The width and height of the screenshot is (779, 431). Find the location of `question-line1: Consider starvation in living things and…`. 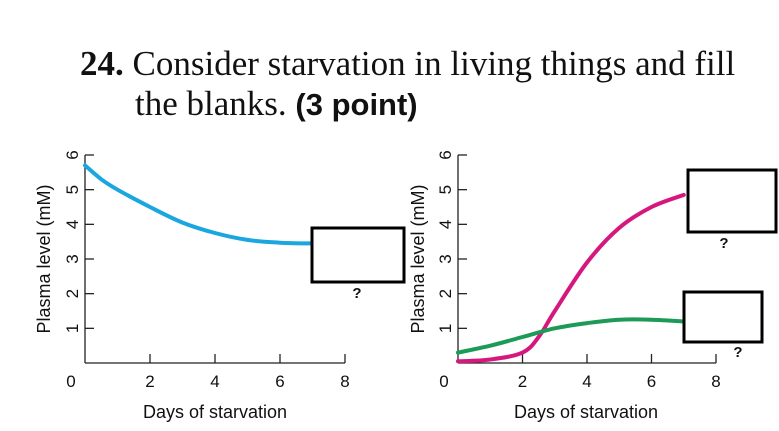

question-line1: Consider starvation in living things and… is located at coordinates (434, 63).